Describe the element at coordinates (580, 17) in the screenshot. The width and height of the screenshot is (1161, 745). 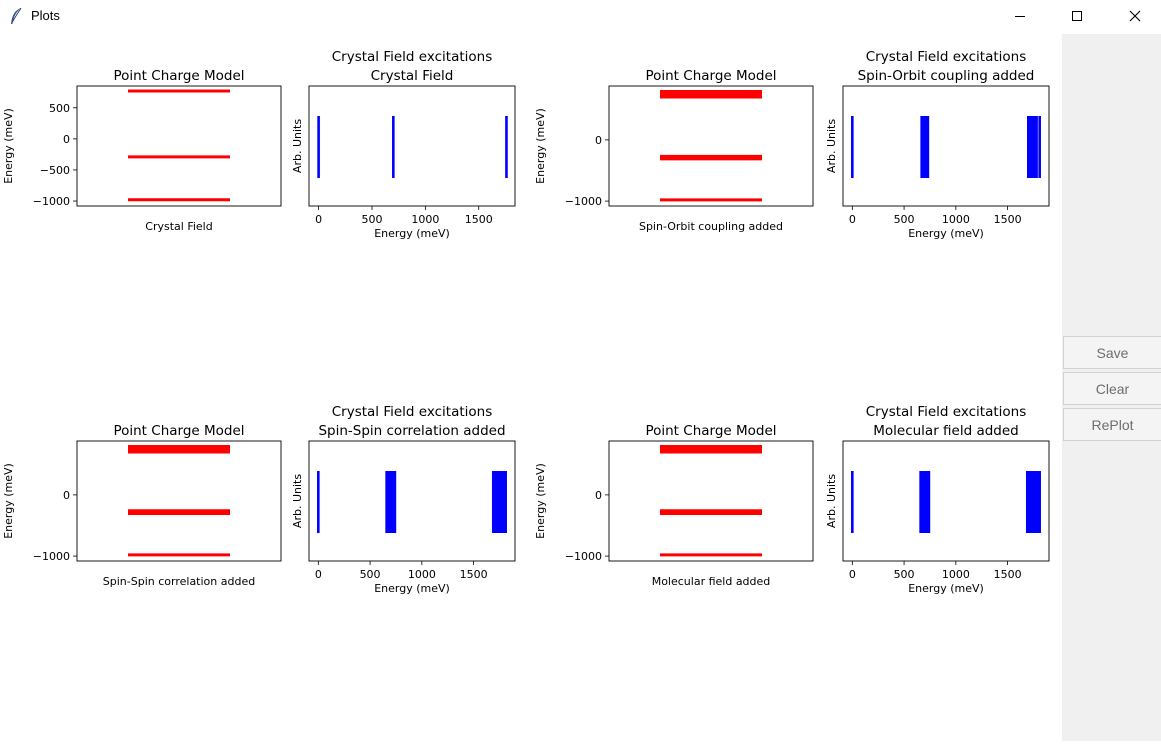
I see `title-bar: Plots` at that location.